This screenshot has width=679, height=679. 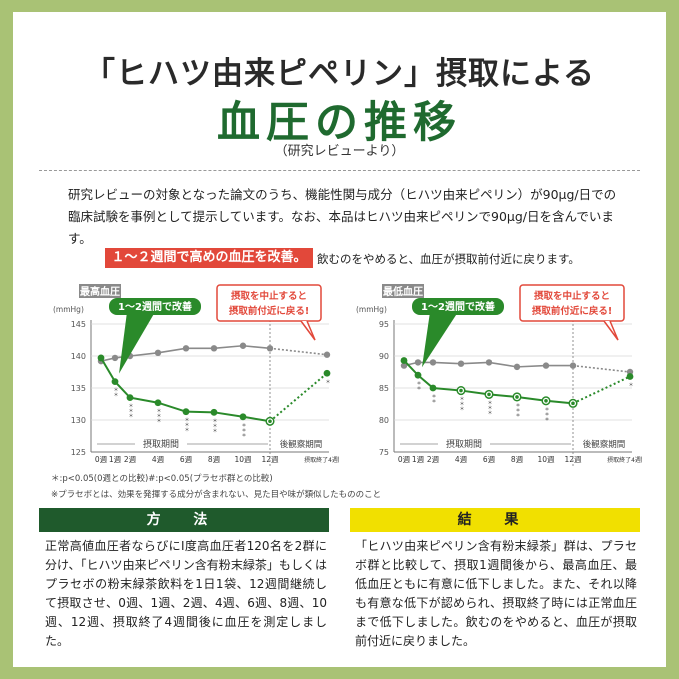 What do you see at coordinates (100, 291) in the screenshot?
I see `chart-title: 最高血圧` at bounding box center [100, 291].